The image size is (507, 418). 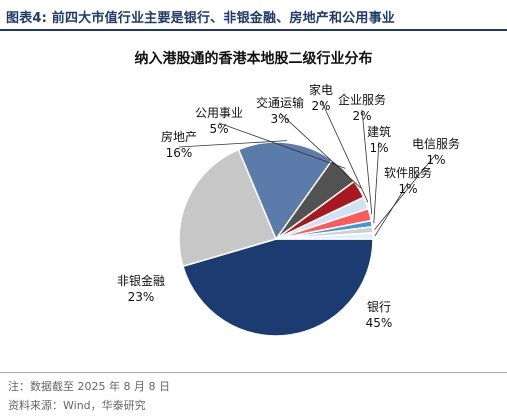 What do you see at coordinates (435, 160) in the screenshot?
I see `slice-value-label-8: 1%` at bounding box center [435, 160].